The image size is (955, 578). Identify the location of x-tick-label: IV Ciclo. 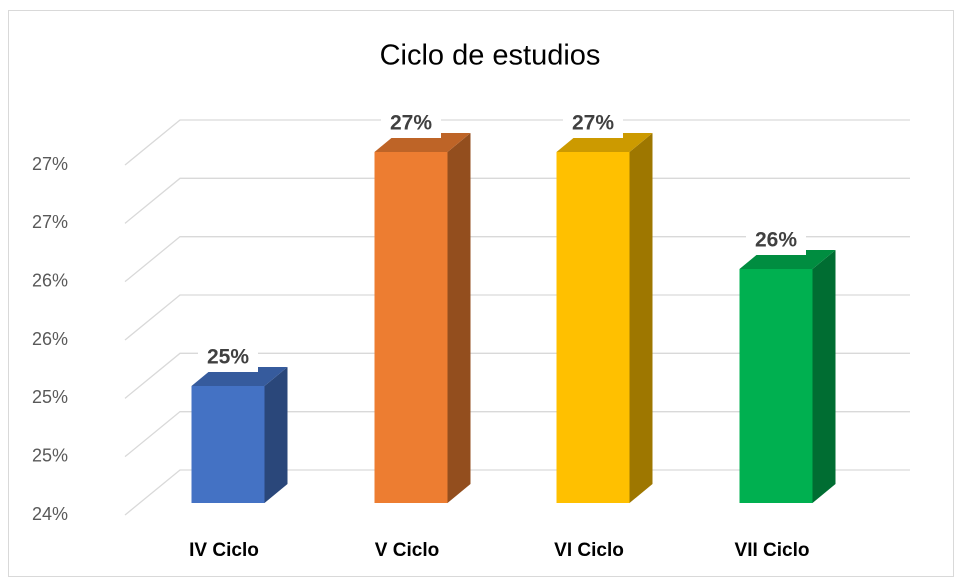
(224, 550).